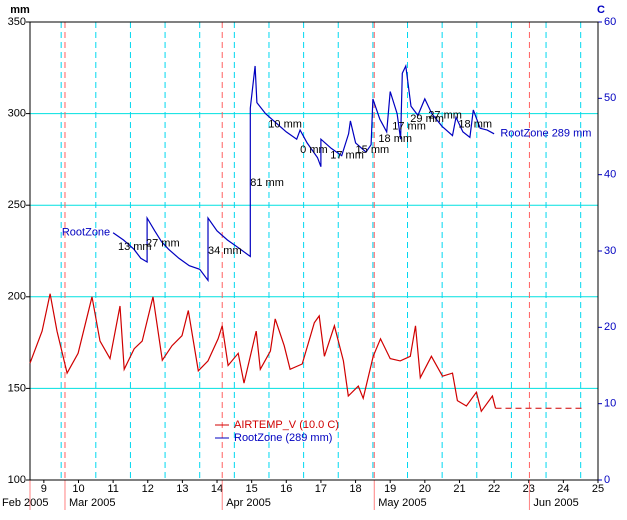  I want to click on month-label: Jun 2005, so click(555, 503).